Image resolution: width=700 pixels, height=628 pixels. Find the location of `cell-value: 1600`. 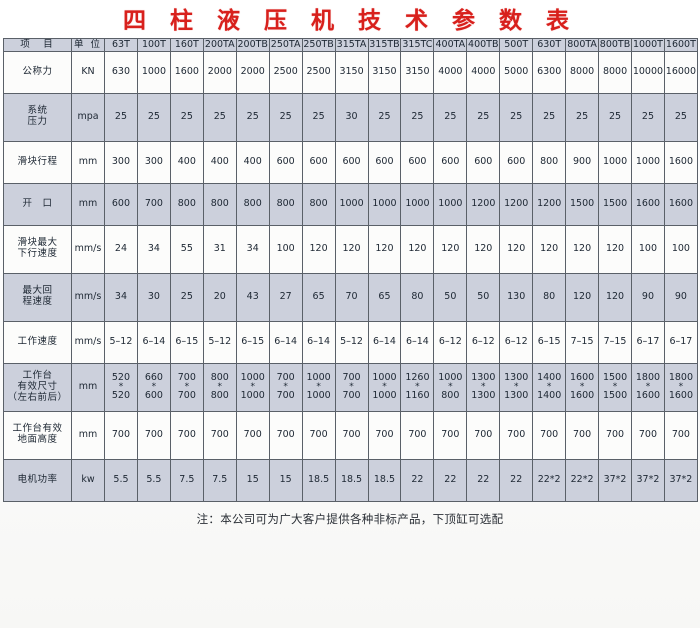

cell-value: 1600 is located at coordinates (648, 204).